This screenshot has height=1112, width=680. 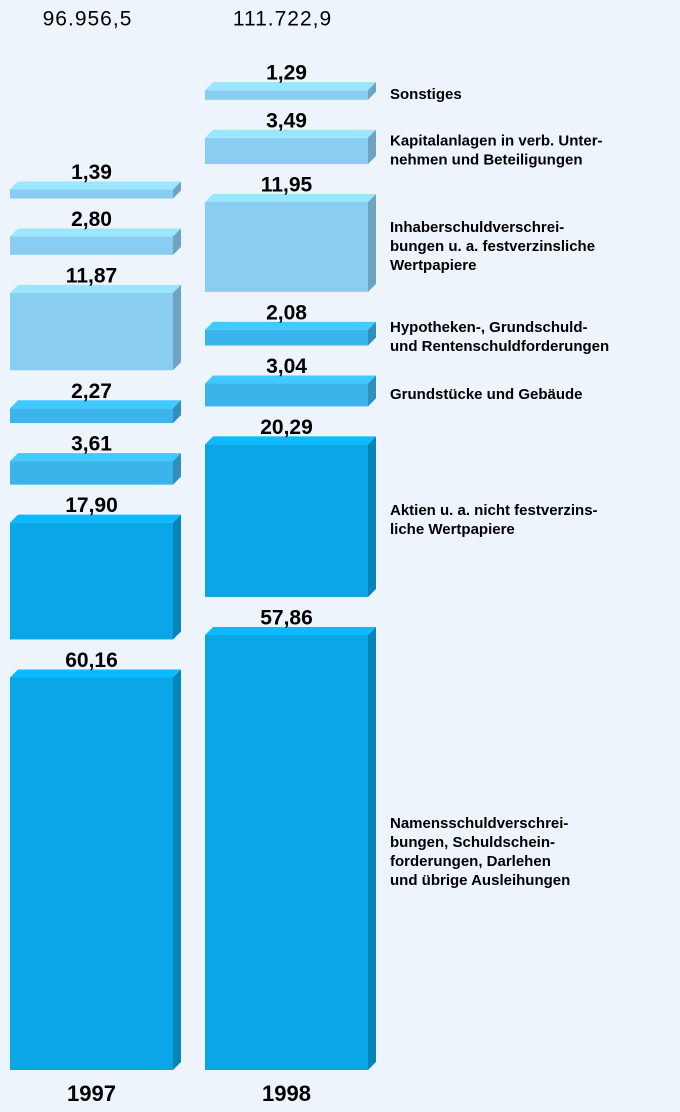 What do you see at coordinates (286, 427) in the screenshot?
I see `data-label: 20,29` at bounding box center [286, 427].